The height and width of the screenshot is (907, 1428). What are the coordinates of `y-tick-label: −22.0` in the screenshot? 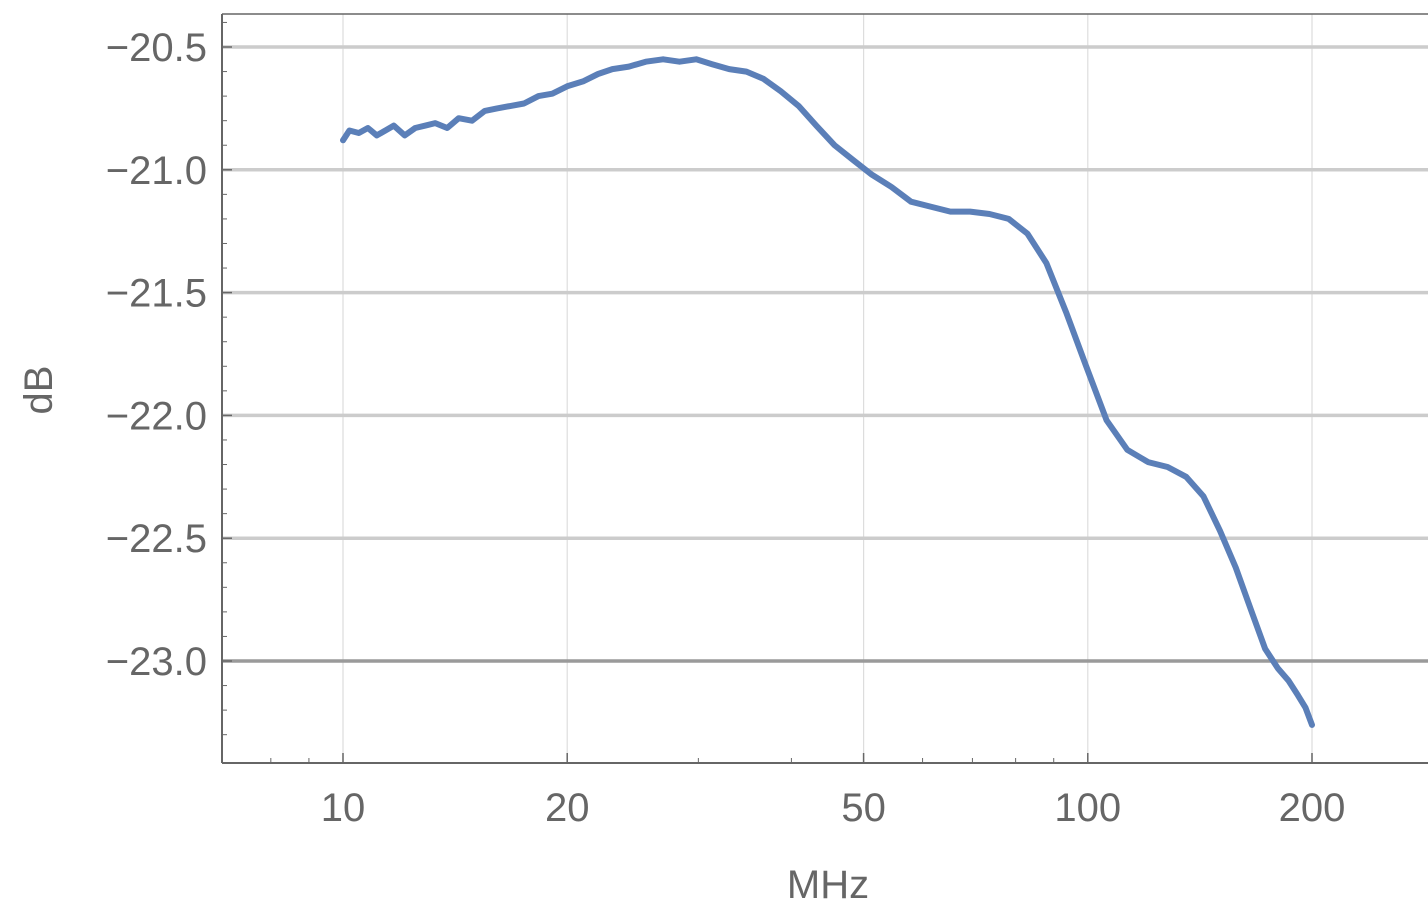 It's located at (156, 416).